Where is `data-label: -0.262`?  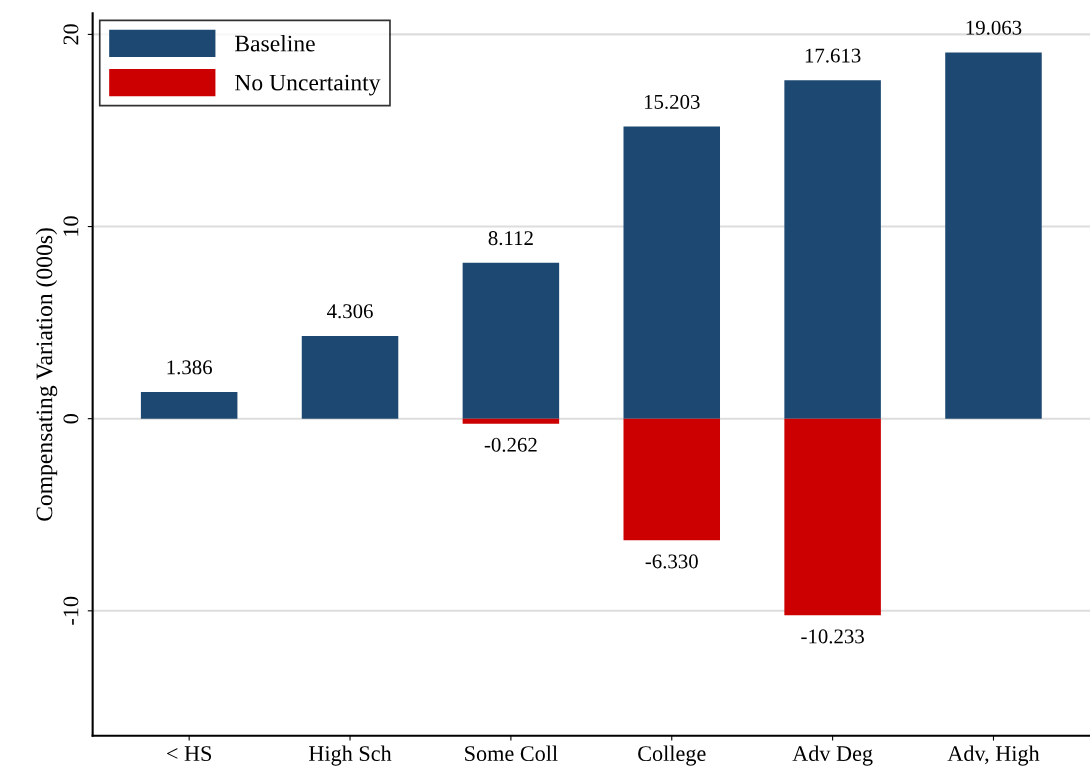
data-label: -0.262 is located at coordinates (510, 444).